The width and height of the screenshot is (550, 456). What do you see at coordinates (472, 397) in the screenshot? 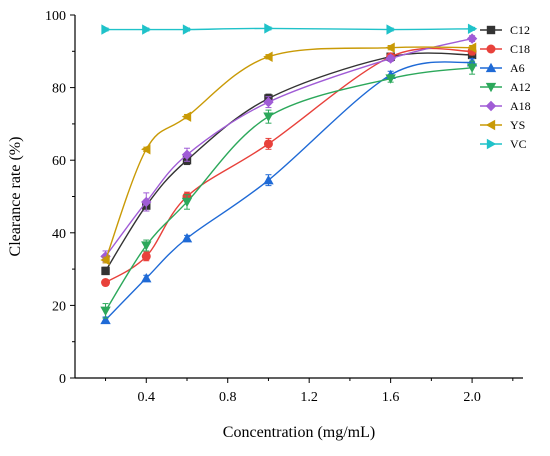
I see `x-tick-label: 2.0` at bounding box center [472, 397].